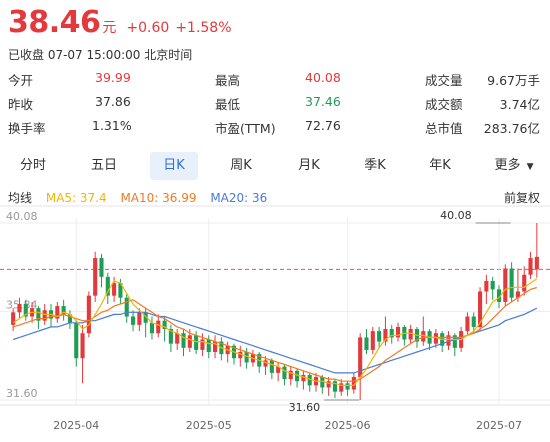 Image resolution: width=550 pixels, height=442 pixels. Describe the element at coordinates (32, 165) in the screenshot. I see `tab-intraday: 分时` at that location.